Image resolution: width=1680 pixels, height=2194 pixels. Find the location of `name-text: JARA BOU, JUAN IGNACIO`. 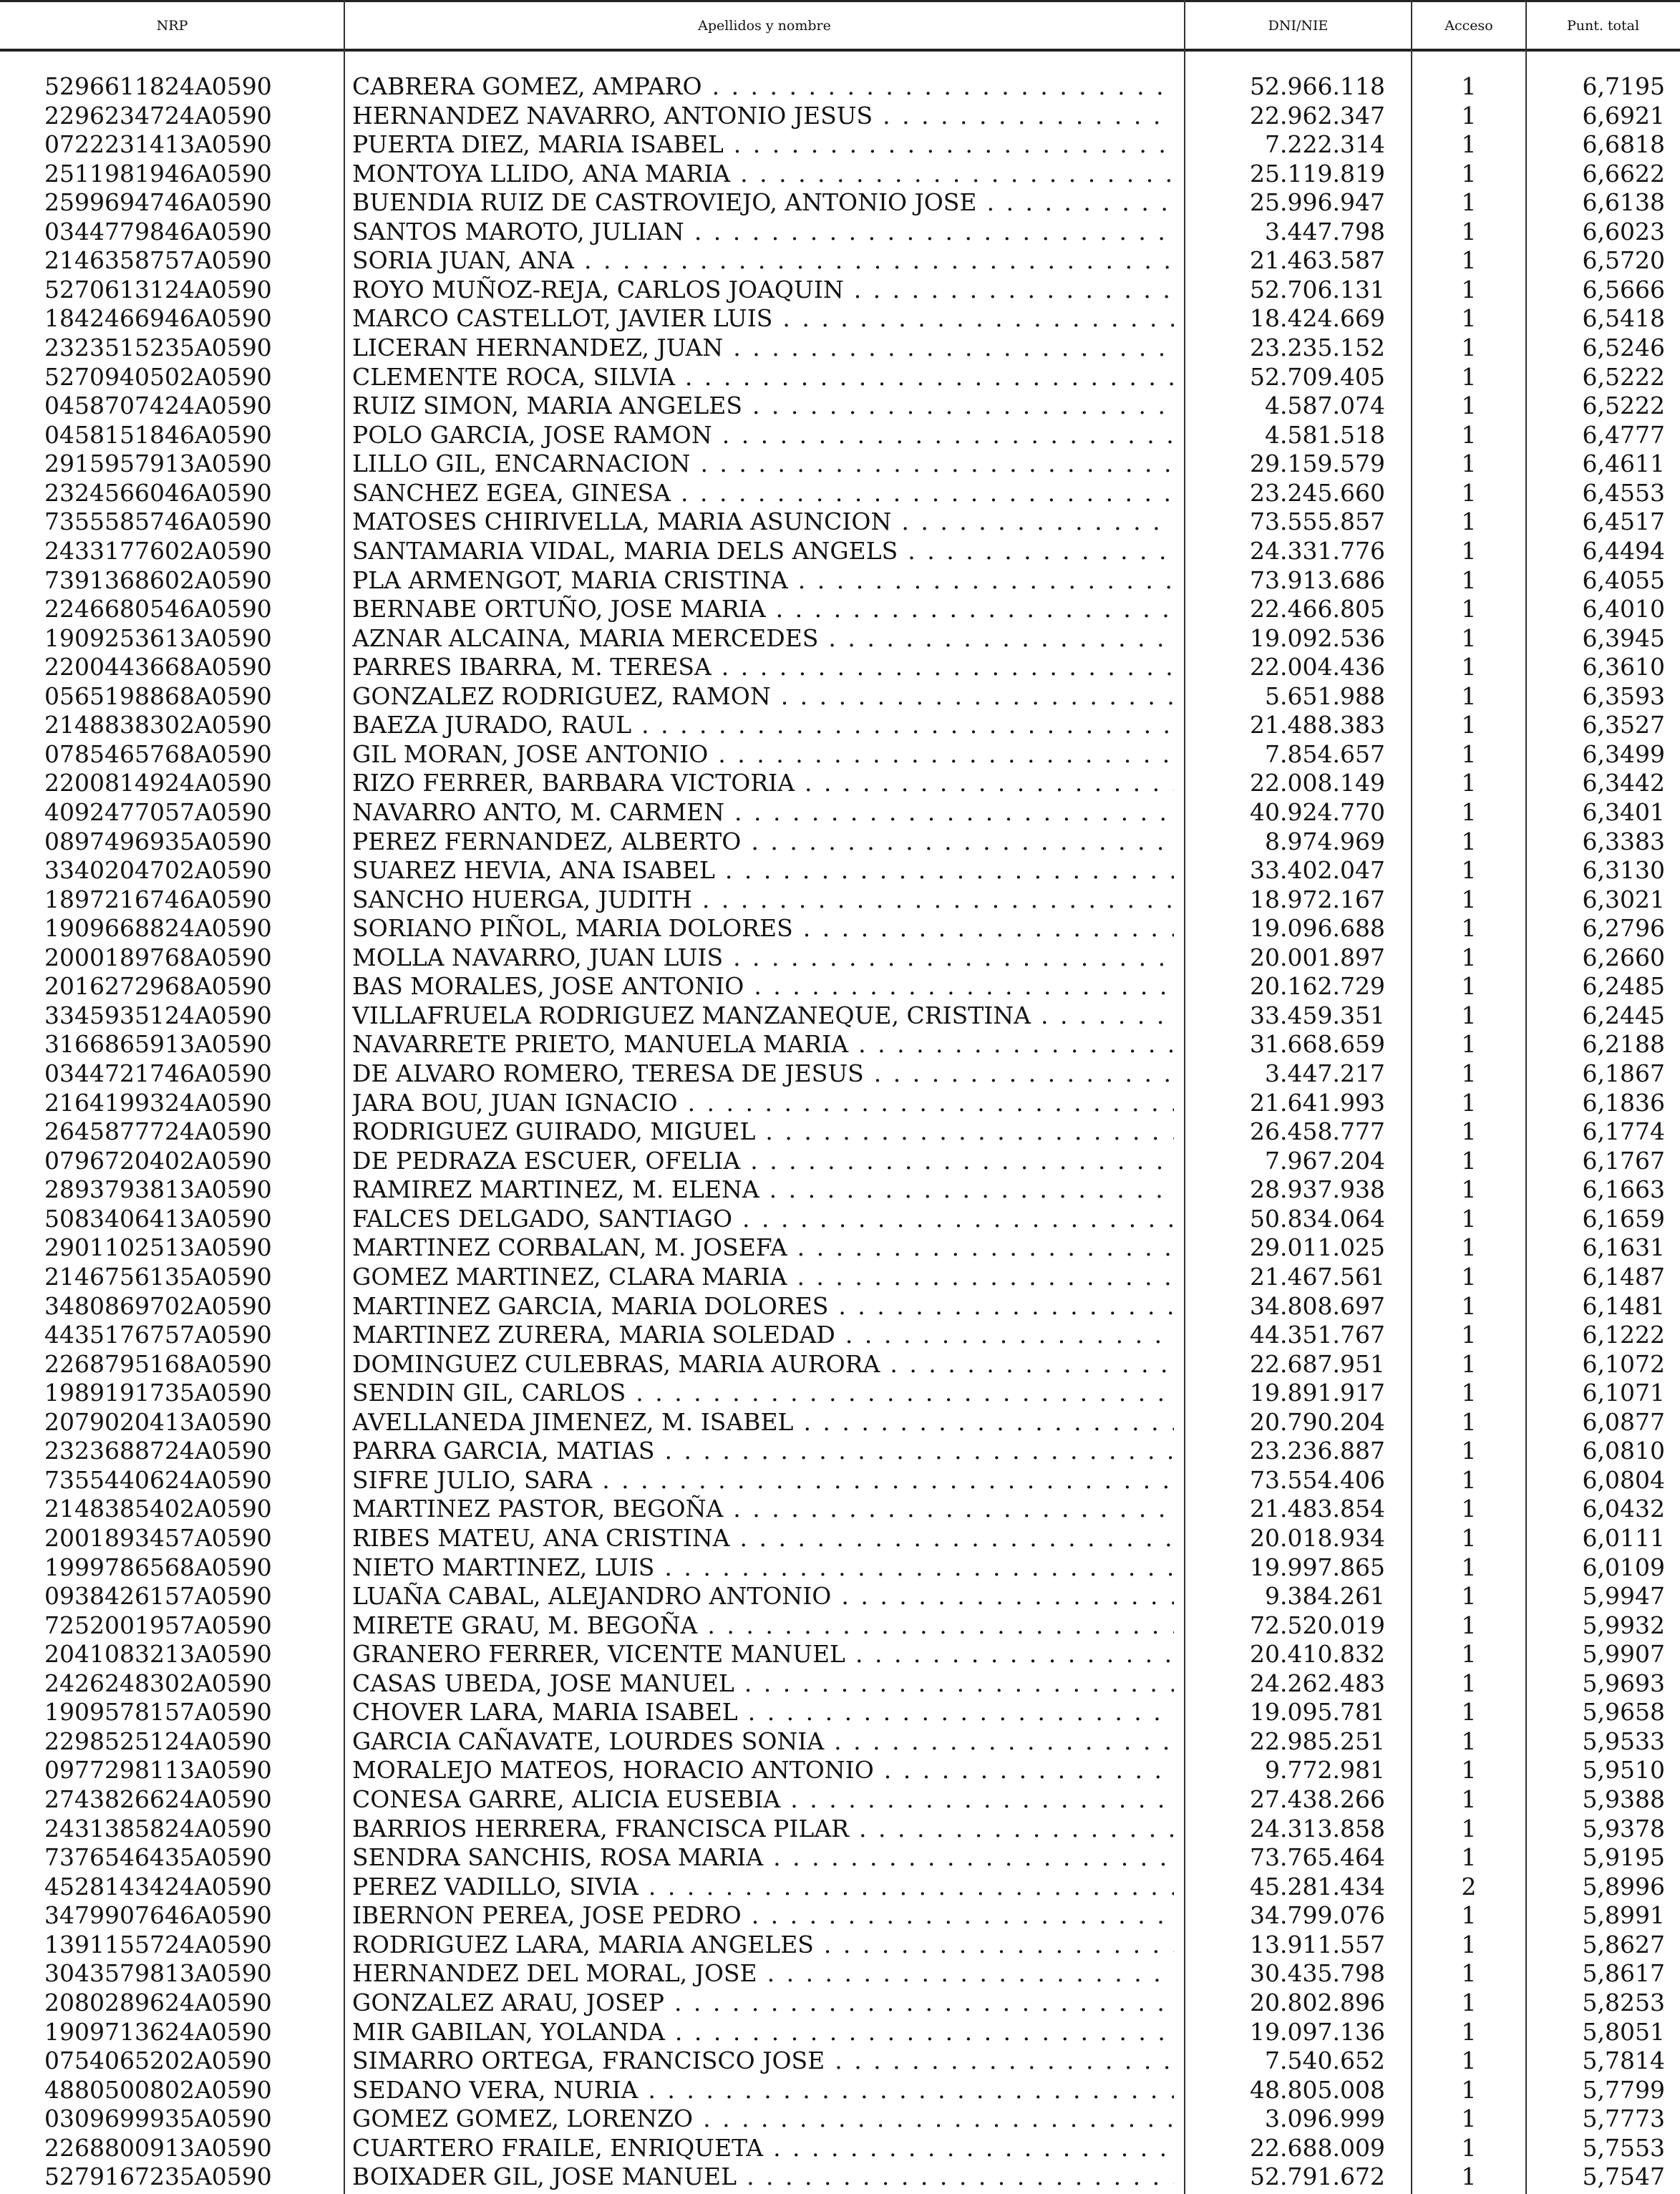

name-text: JARA BOU, JUAN IGNACIO is located at coordinates (515, 1102).